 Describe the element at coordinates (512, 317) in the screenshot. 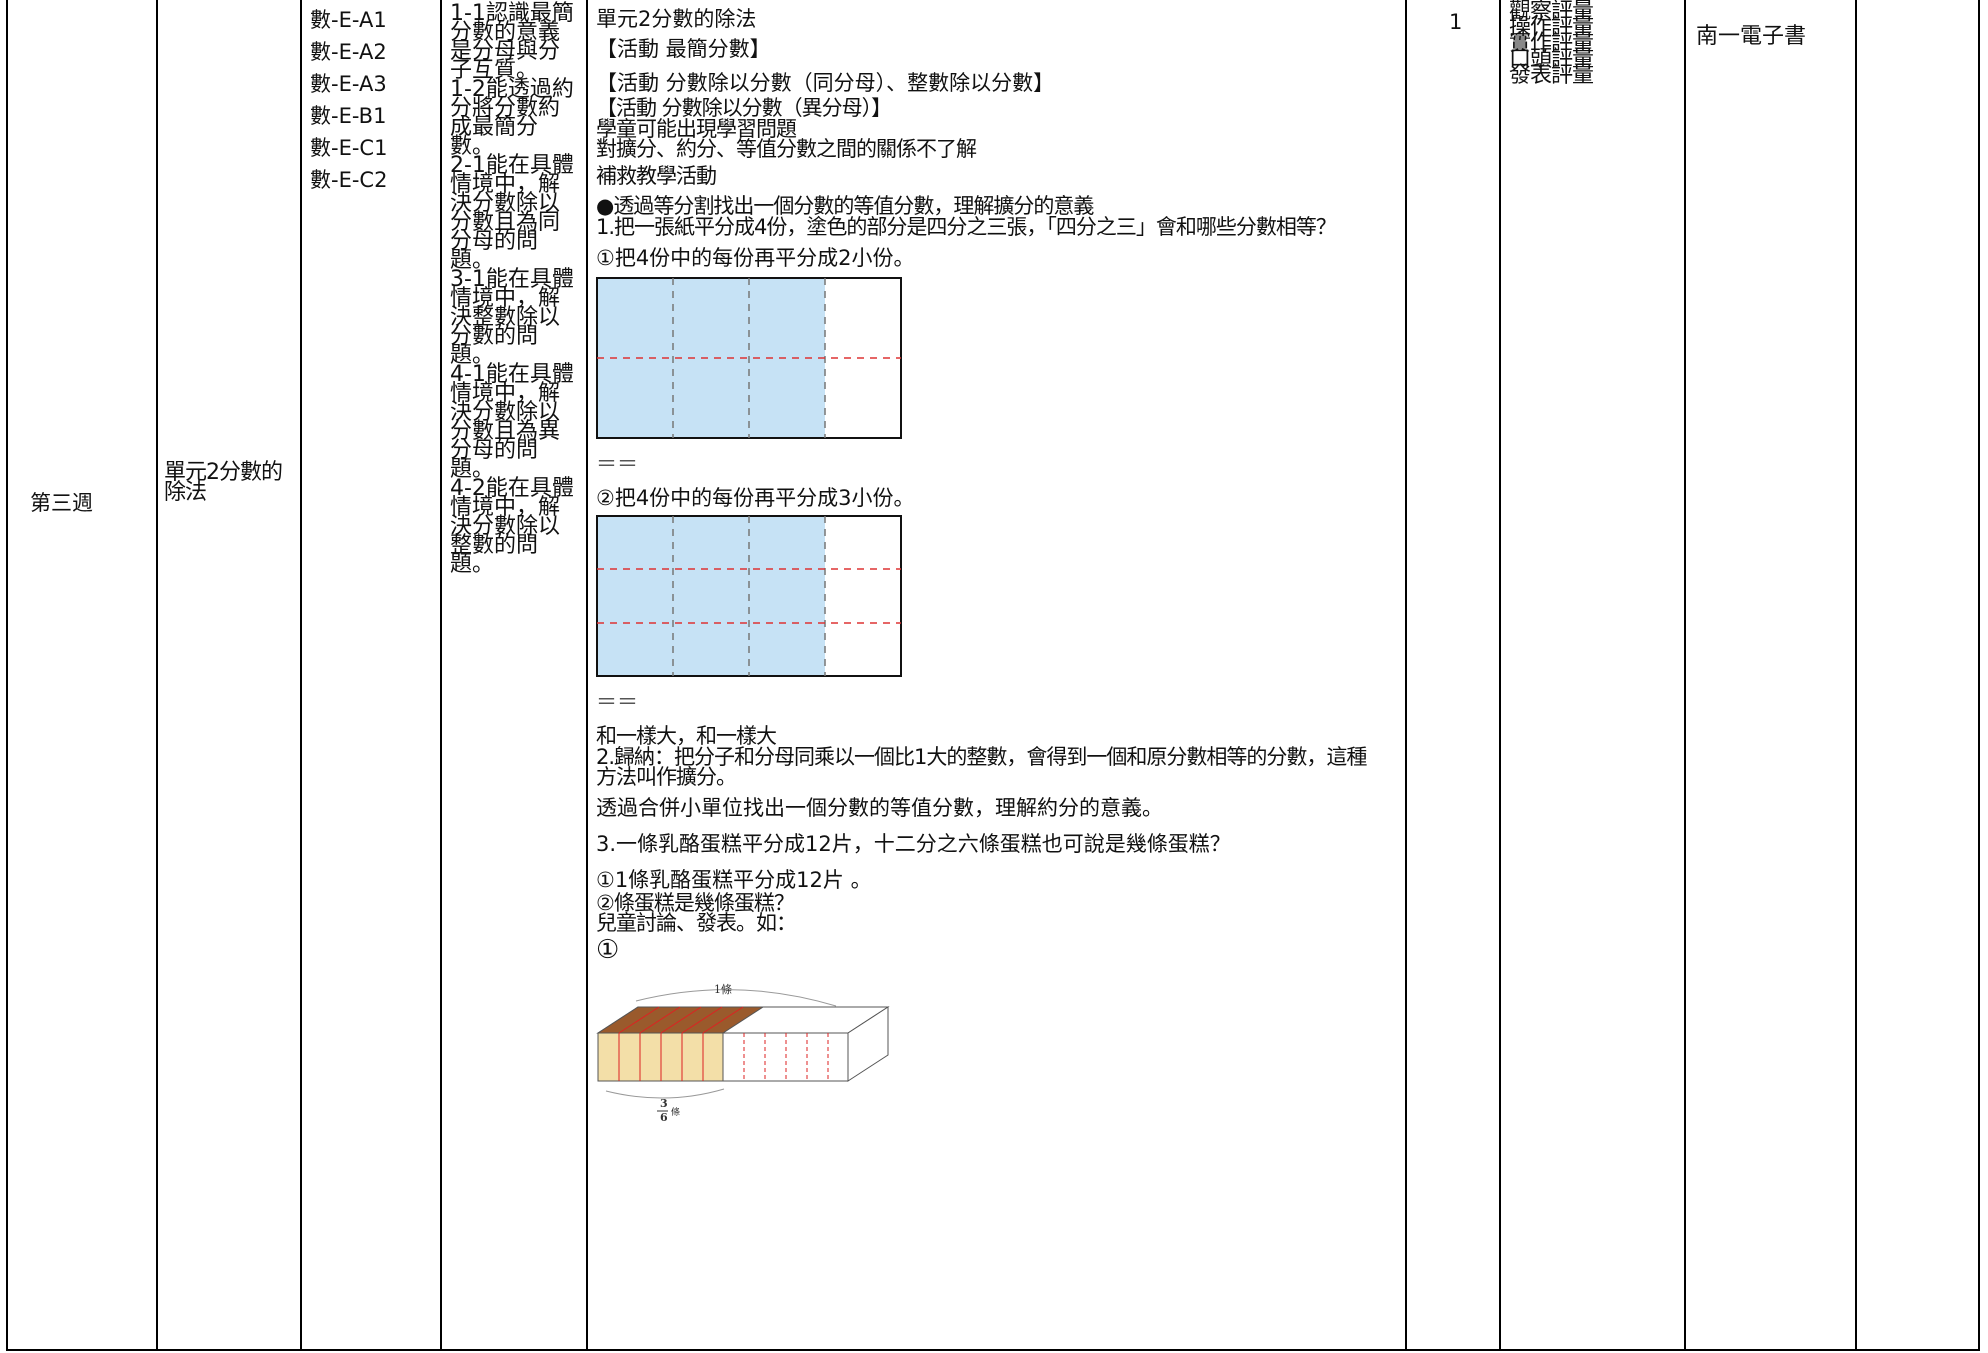

I see `objective: 3-1能在具體情境中，解決整數除以分數的問題。` at that location.